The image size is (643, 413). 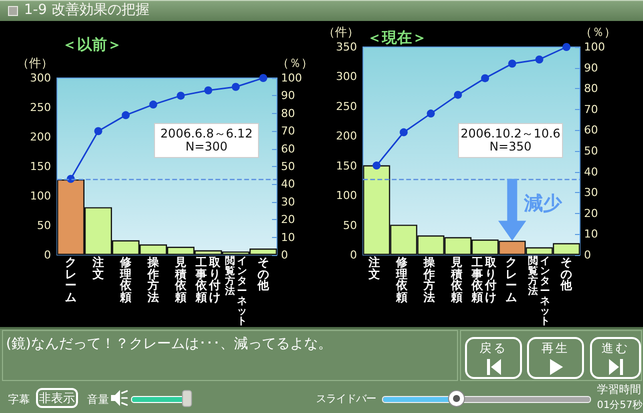 What do you see at coordinates (98, 399) in the screenshot?
I see `text: 音量` at bounding box center [98, 399].